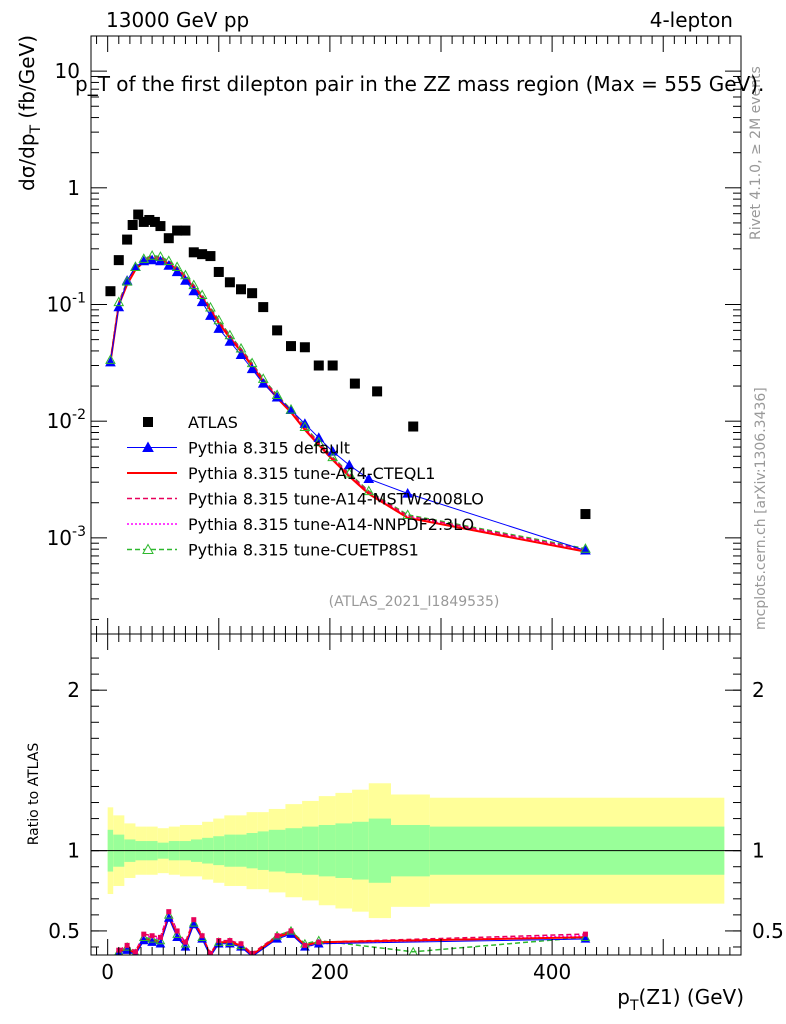 This screenshot has height=1024, width=786. Describe the element at coordinates (177, 20) in the screenshot. I see `header-left: 13000 GeV pp` at that location.